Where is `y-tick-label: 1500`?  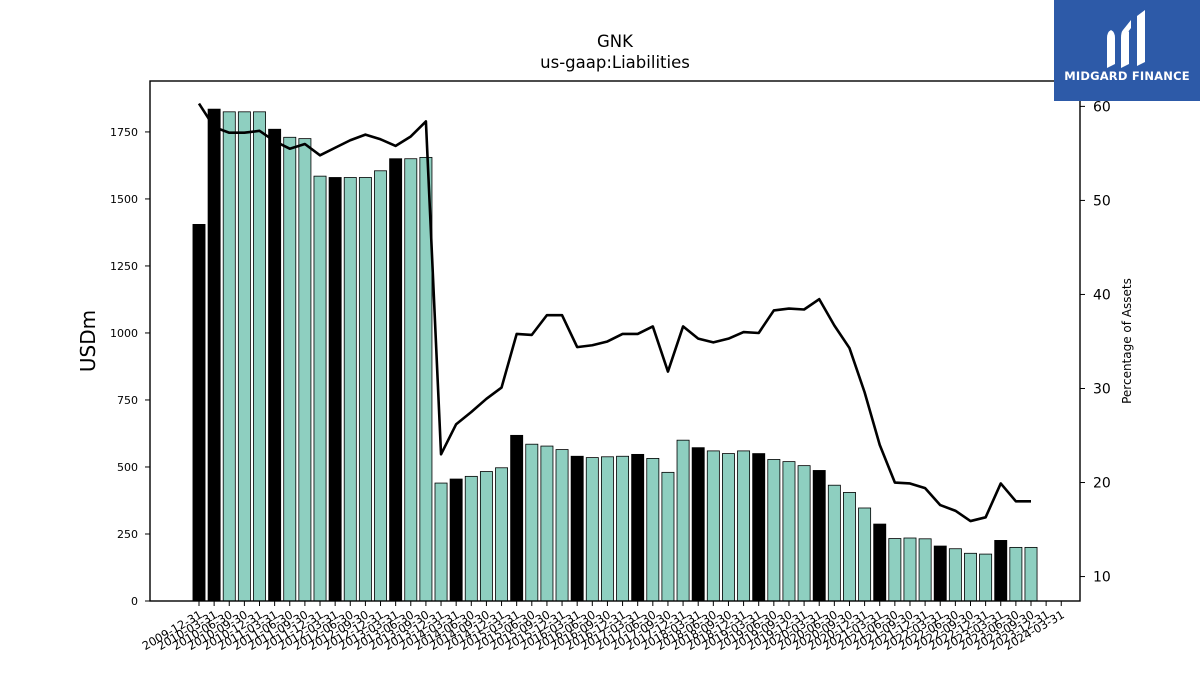
y-tick-label: 1500 is located at coordinates (124, 199).